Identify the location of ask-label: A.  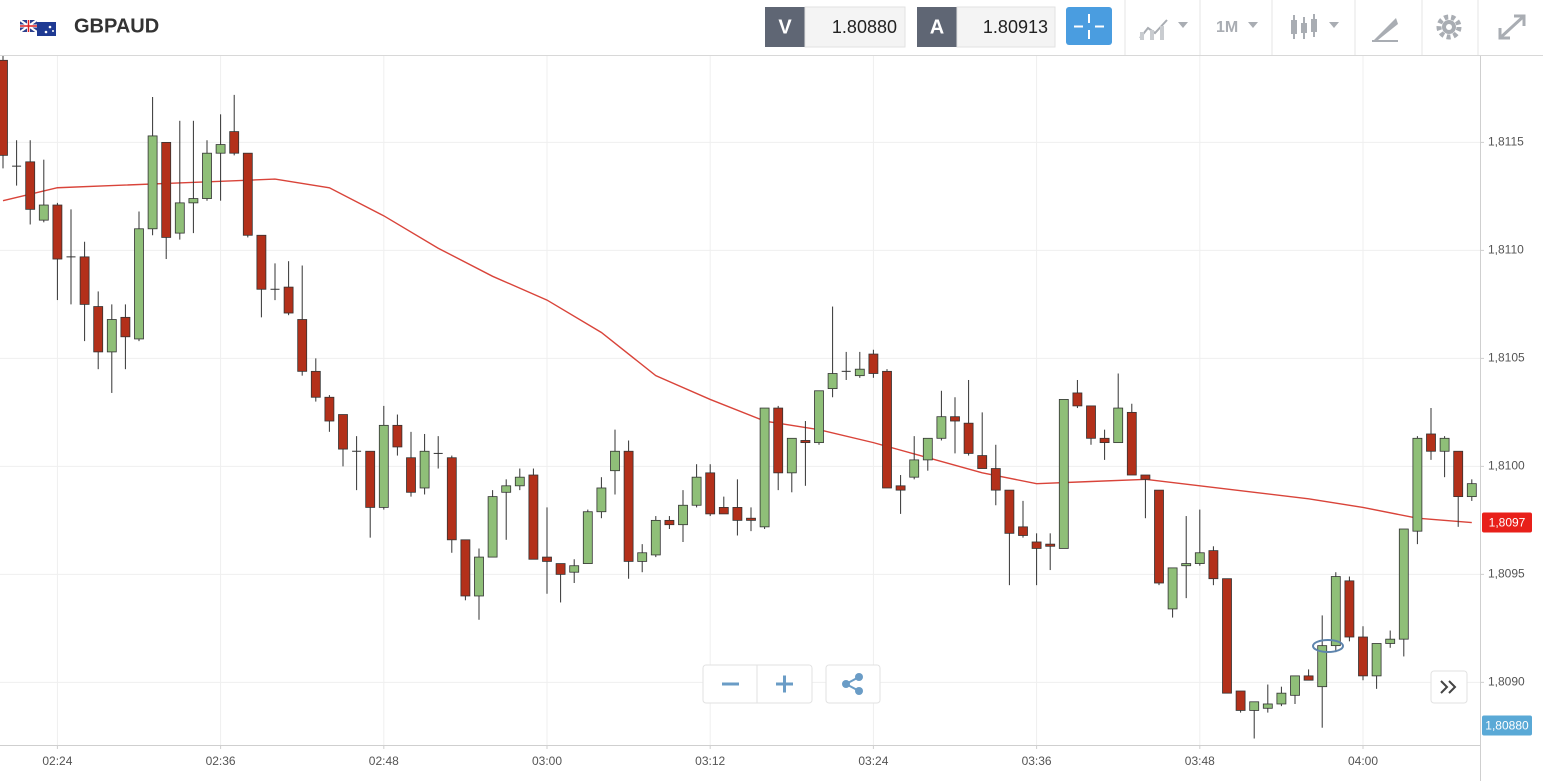
(937, 27).